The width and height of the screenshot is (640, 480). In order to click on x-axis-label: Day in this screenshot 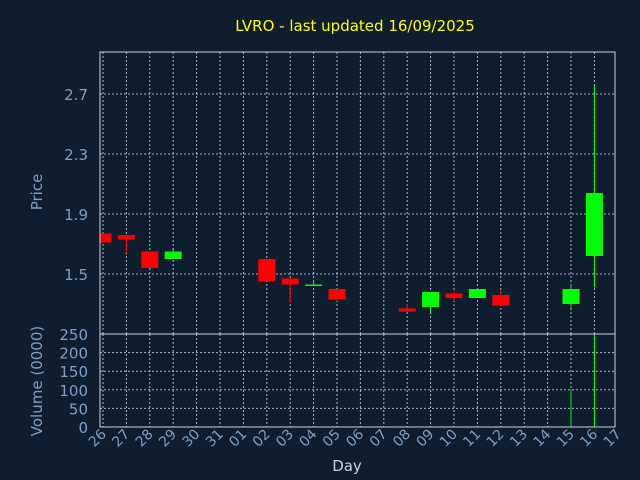, I will do `click(347, 466)`.